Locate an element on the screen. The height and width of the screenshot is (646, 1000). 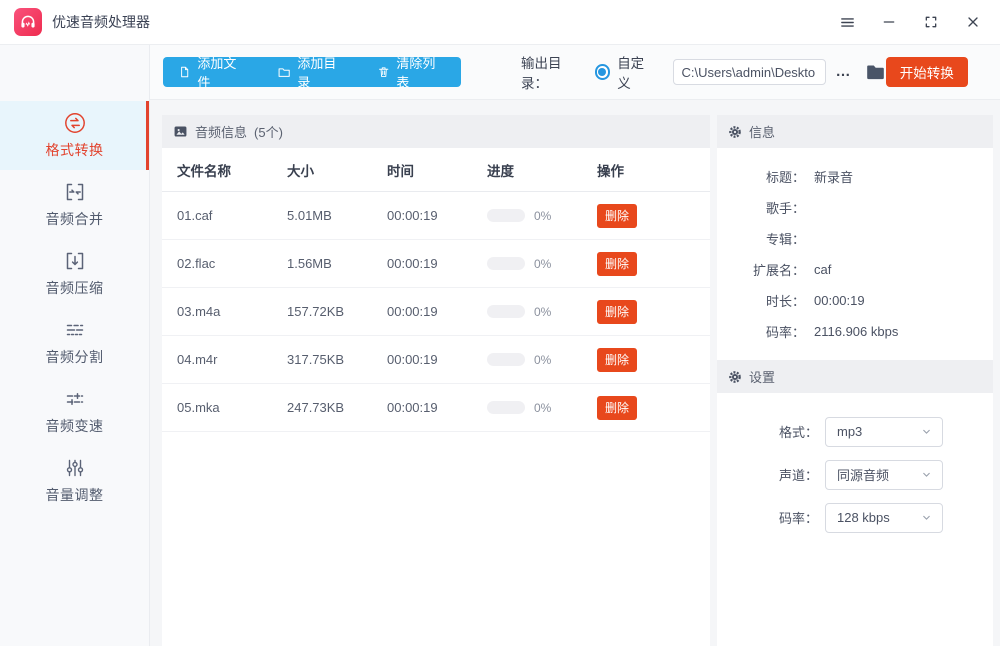
select-value: mp3 is located at coordinates (850, 431).